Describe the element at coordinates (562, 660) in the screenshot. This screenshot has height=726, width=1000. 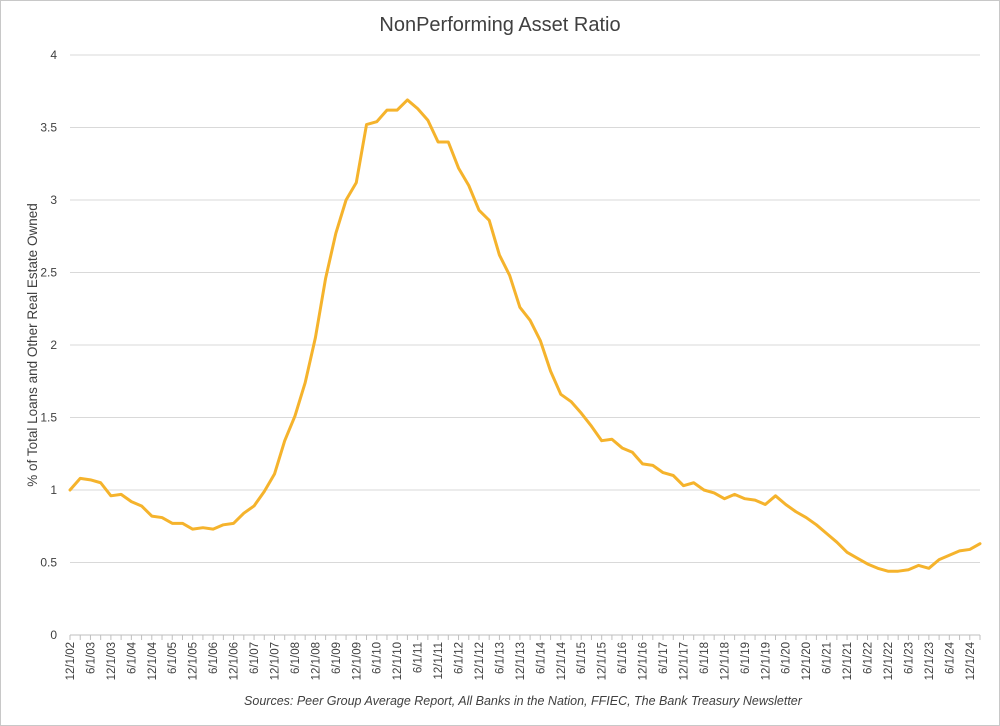
I see `x-tick-label: 12/1/14` at that location.